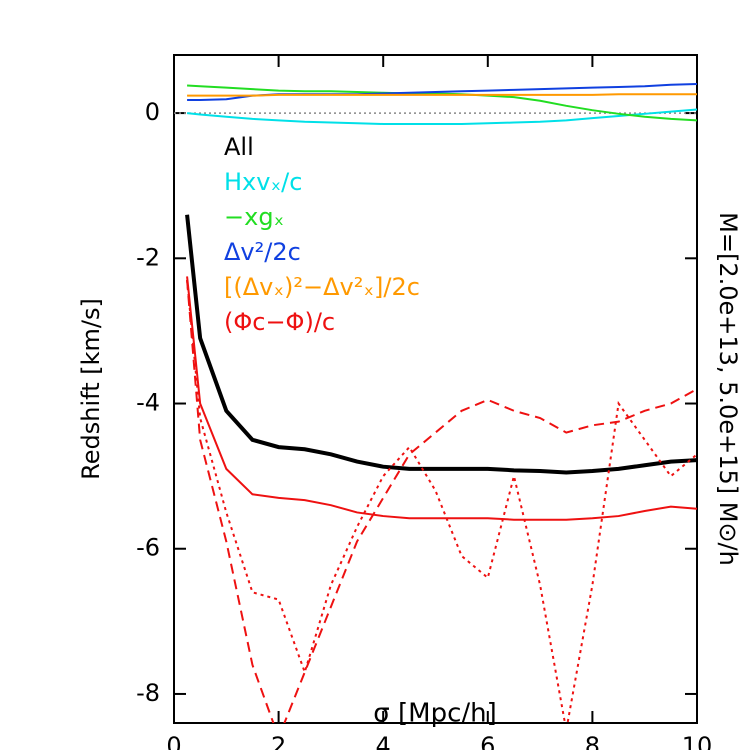  What do you see at coordinates (435, 714) in the screenshot?
I see `x-axis-label: σ [Mpc/h]` at bounding box center [435, 714].